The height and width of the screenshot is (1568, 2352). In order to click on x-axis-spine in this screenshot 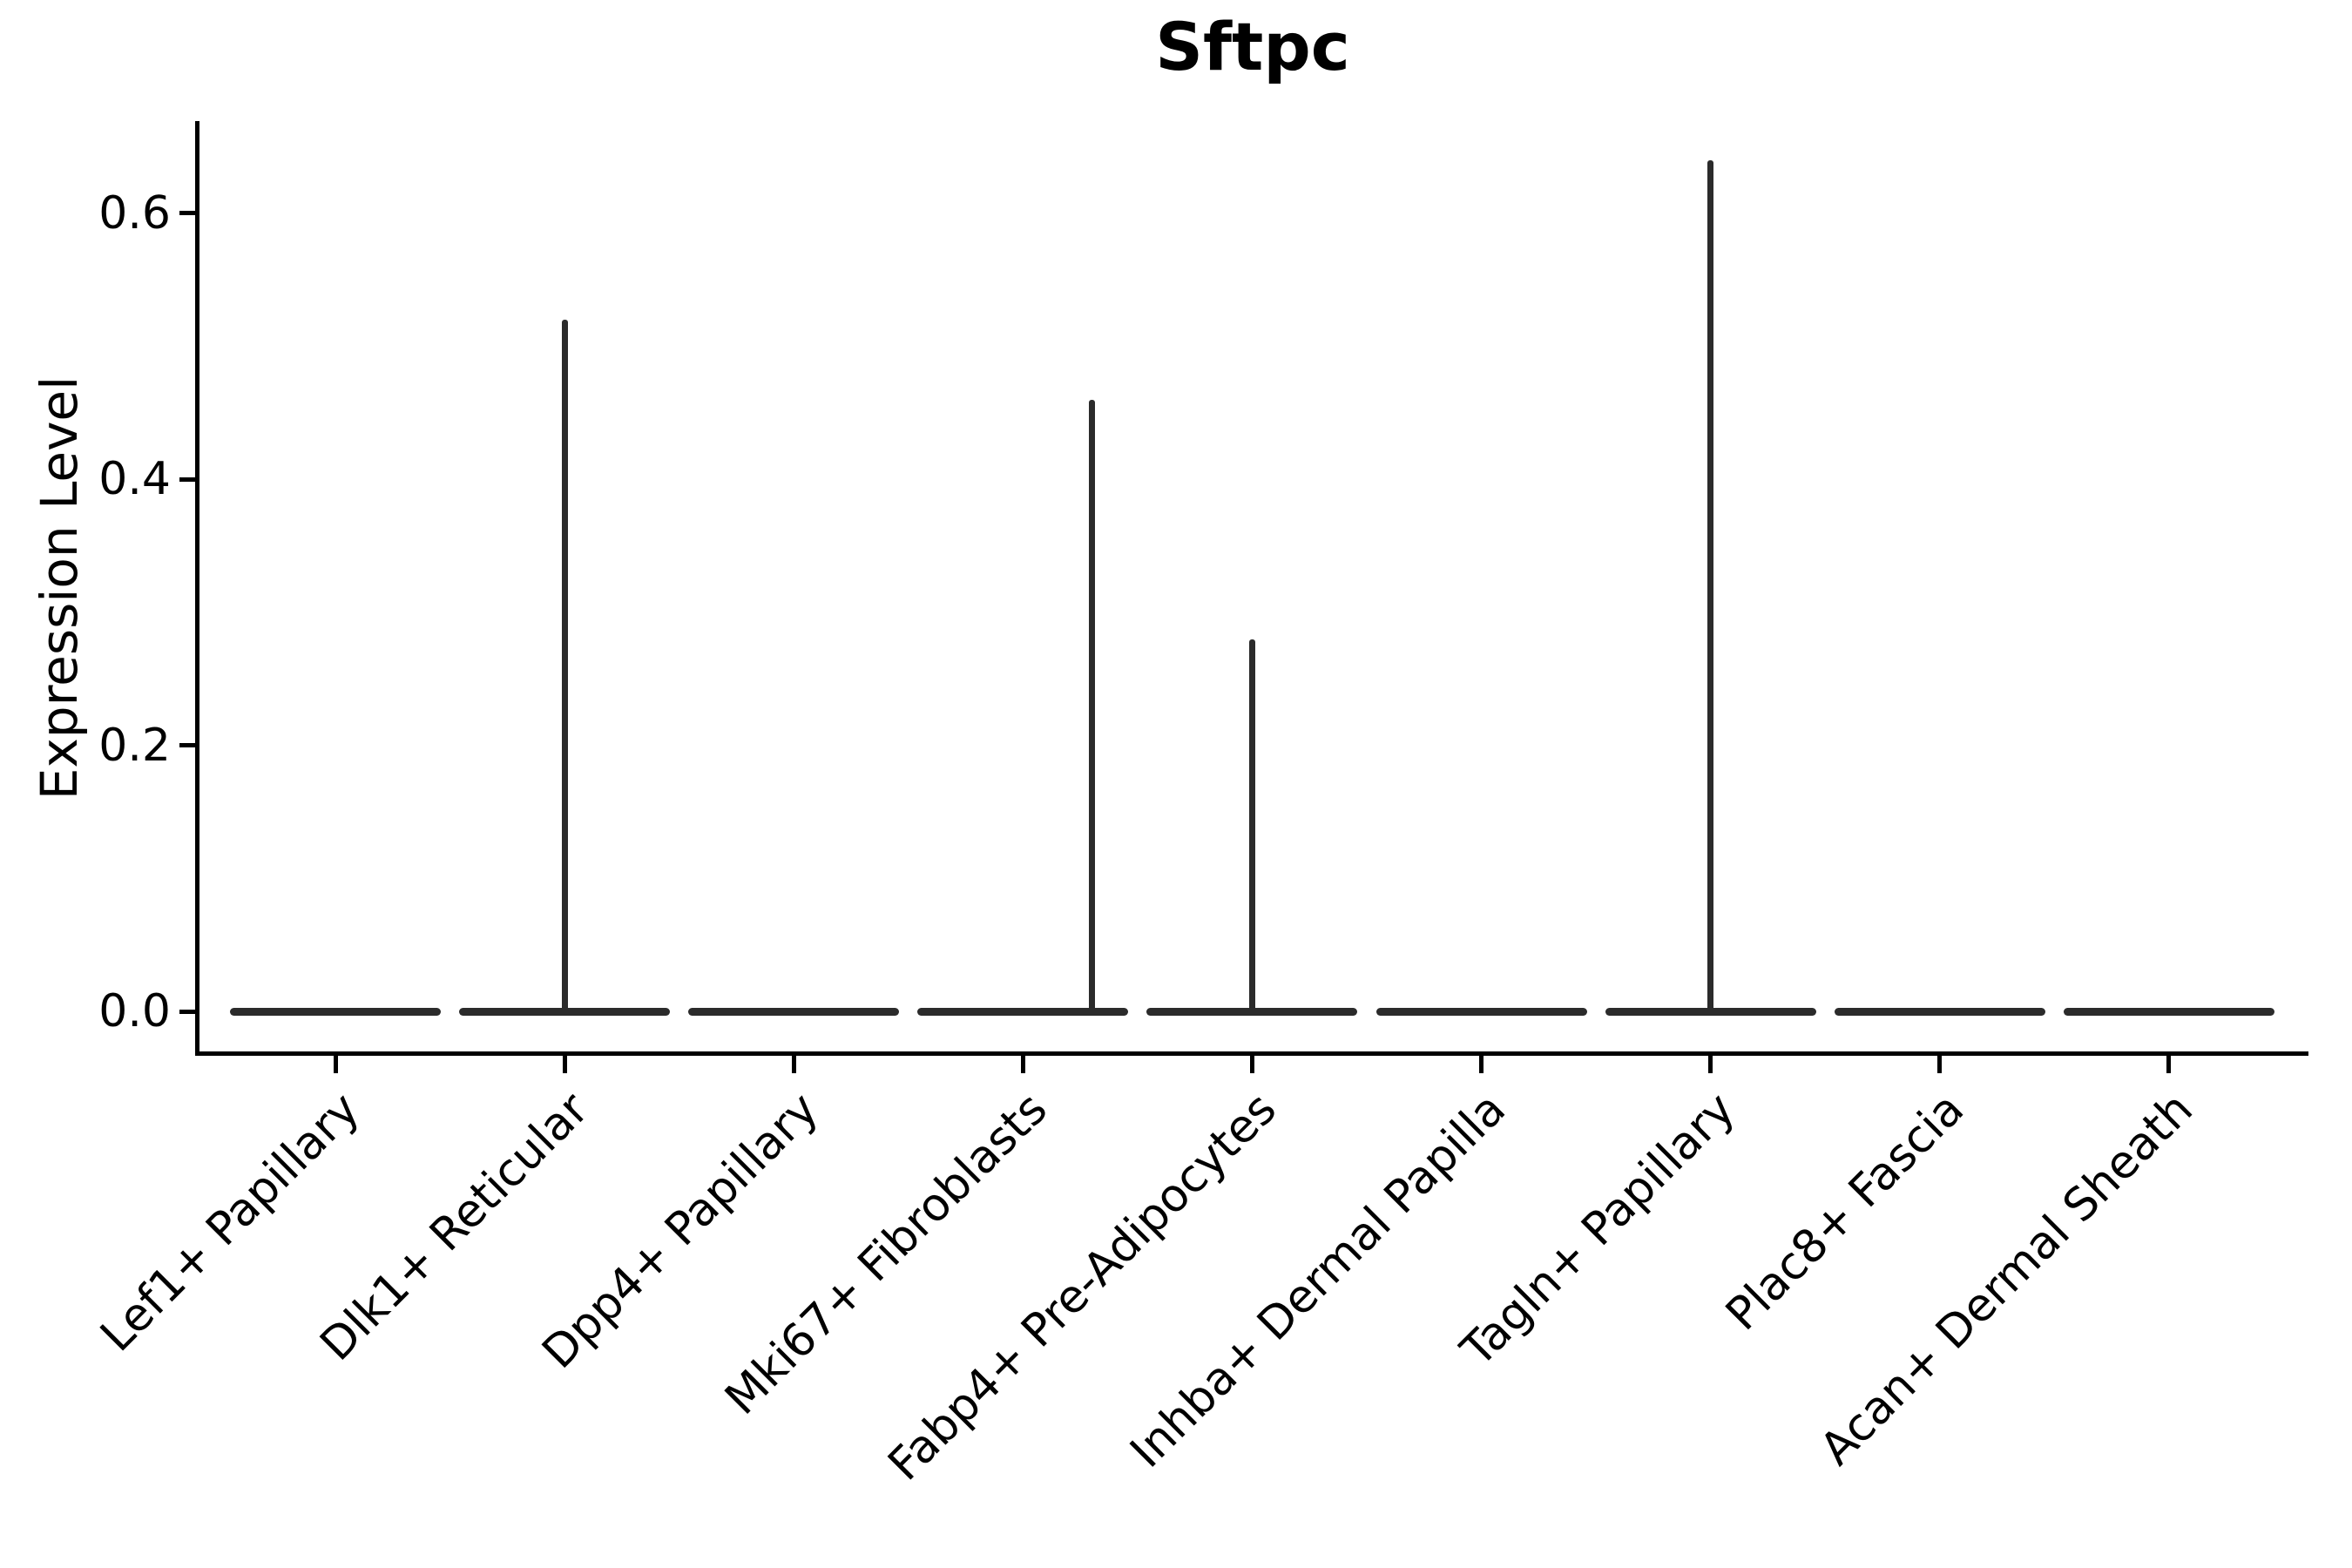, I will do `click(1251, 1054)`.